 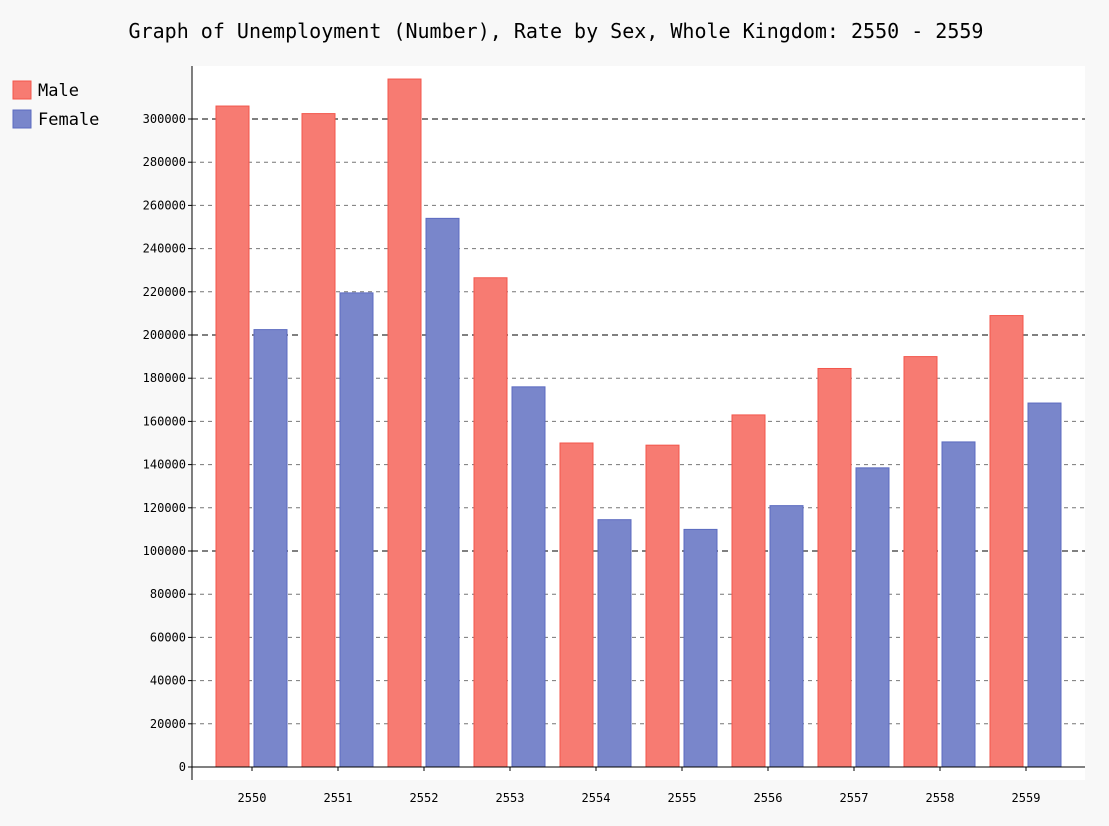 What do you see at coordinates (940, 798) in the screenshot?
I see `x-tick-label: 2558` at bounding box center [940, 798].